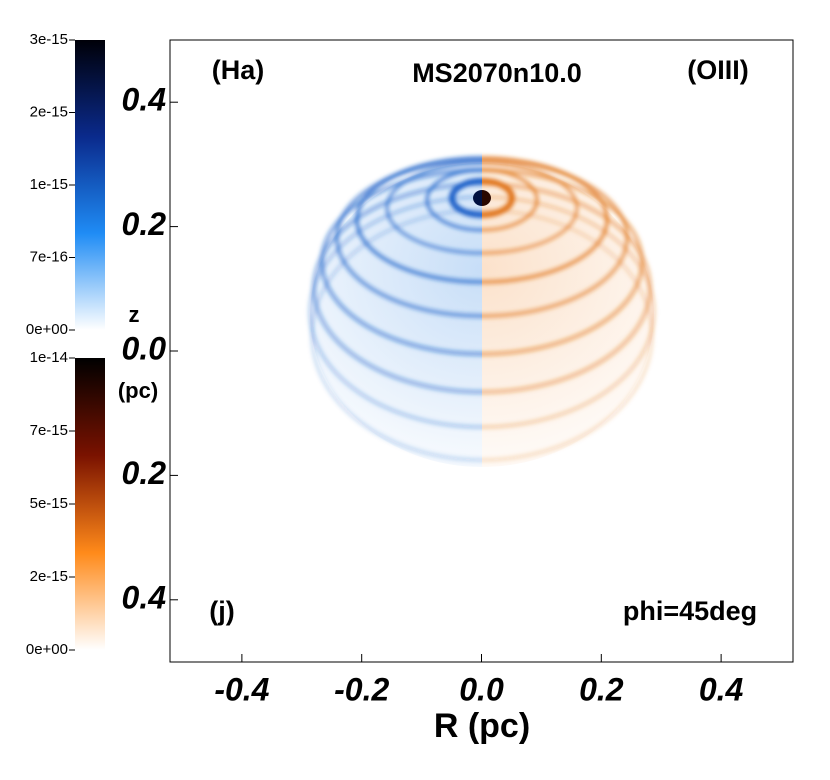 Image resolution: width=830 pixels, height=780 pixels. I want to click on colorbar-tick-label: 1e-15, so click(49, 184).